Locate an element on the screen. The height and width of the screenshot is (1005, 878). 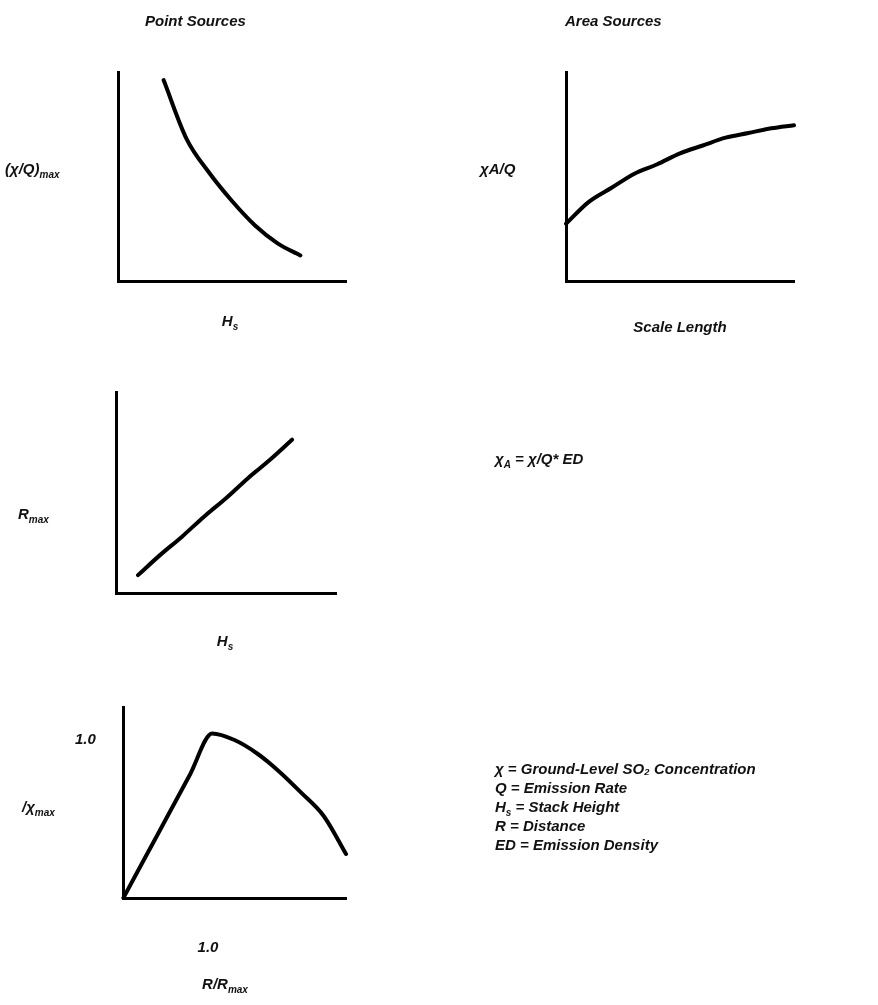
text: Q = Emission Rate is located at coordinates (561, 787).